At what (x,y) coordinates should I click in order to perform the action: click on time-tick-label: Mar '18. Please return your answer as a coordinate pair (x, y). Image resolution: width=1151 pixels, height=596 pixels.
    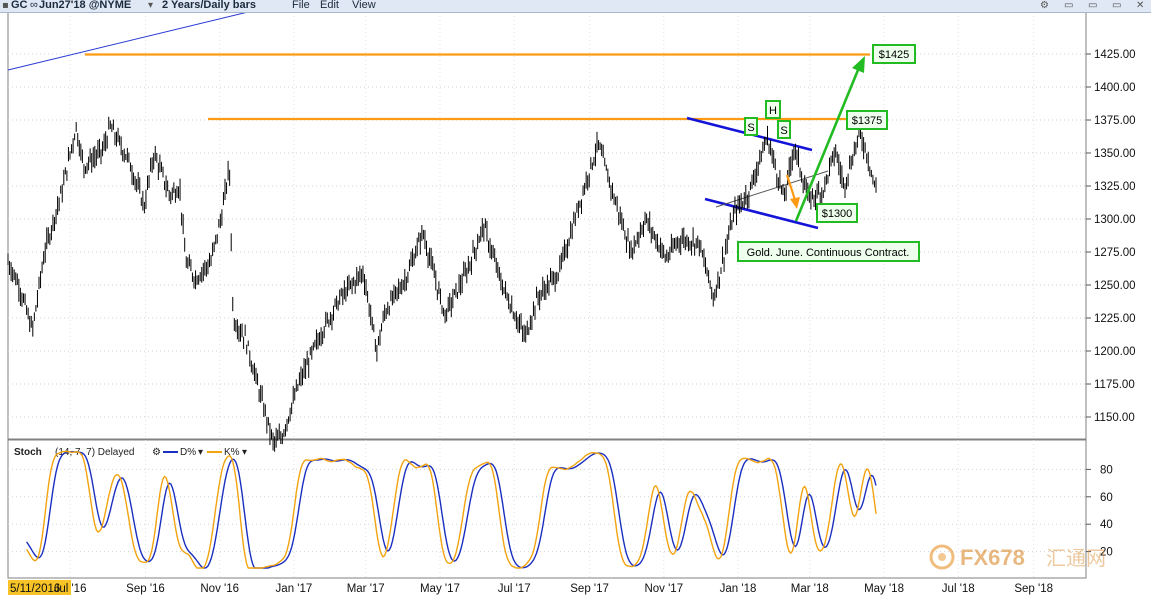
    Looking at the image, I should click on (810, 589).